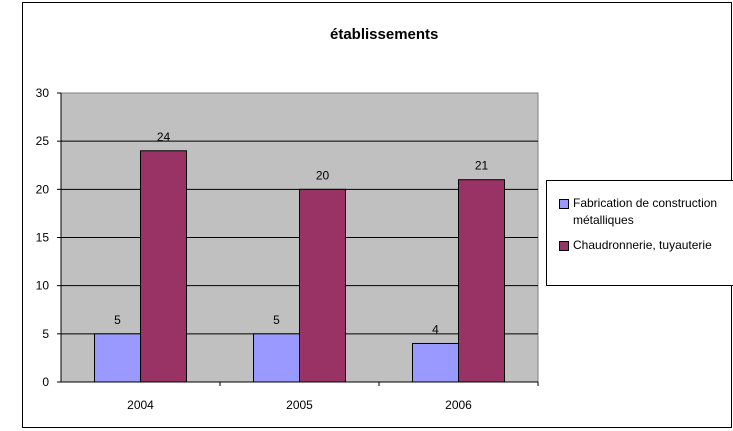 The image size is (733, 431). I want to click on x-tick-label-2005: 2005, so click(299, 405).